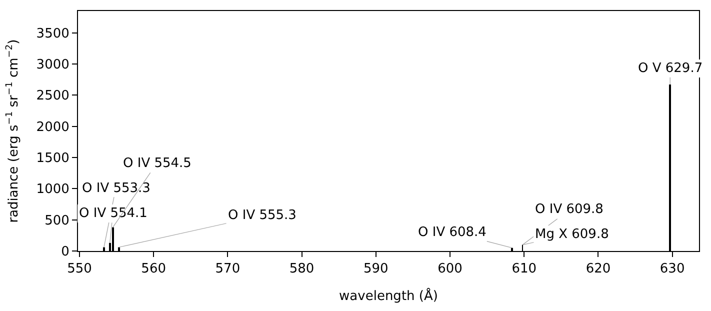 This screenshot has width=711, height=311. What do you see at coordinates (157, 163) in the screenshot?
I see `annotation: O IV 554.5` at bounding box center [157, 163].